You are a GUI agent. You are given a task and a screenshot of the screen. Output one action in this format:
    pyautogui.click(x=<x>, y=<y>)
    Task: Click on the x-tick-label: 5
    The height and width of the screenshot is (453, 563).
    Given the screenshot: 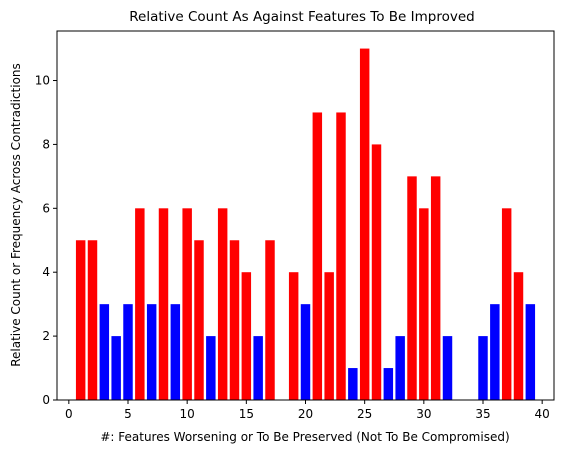 What is the action you would take?
    pyautogui.click(x=128, y=414)
    